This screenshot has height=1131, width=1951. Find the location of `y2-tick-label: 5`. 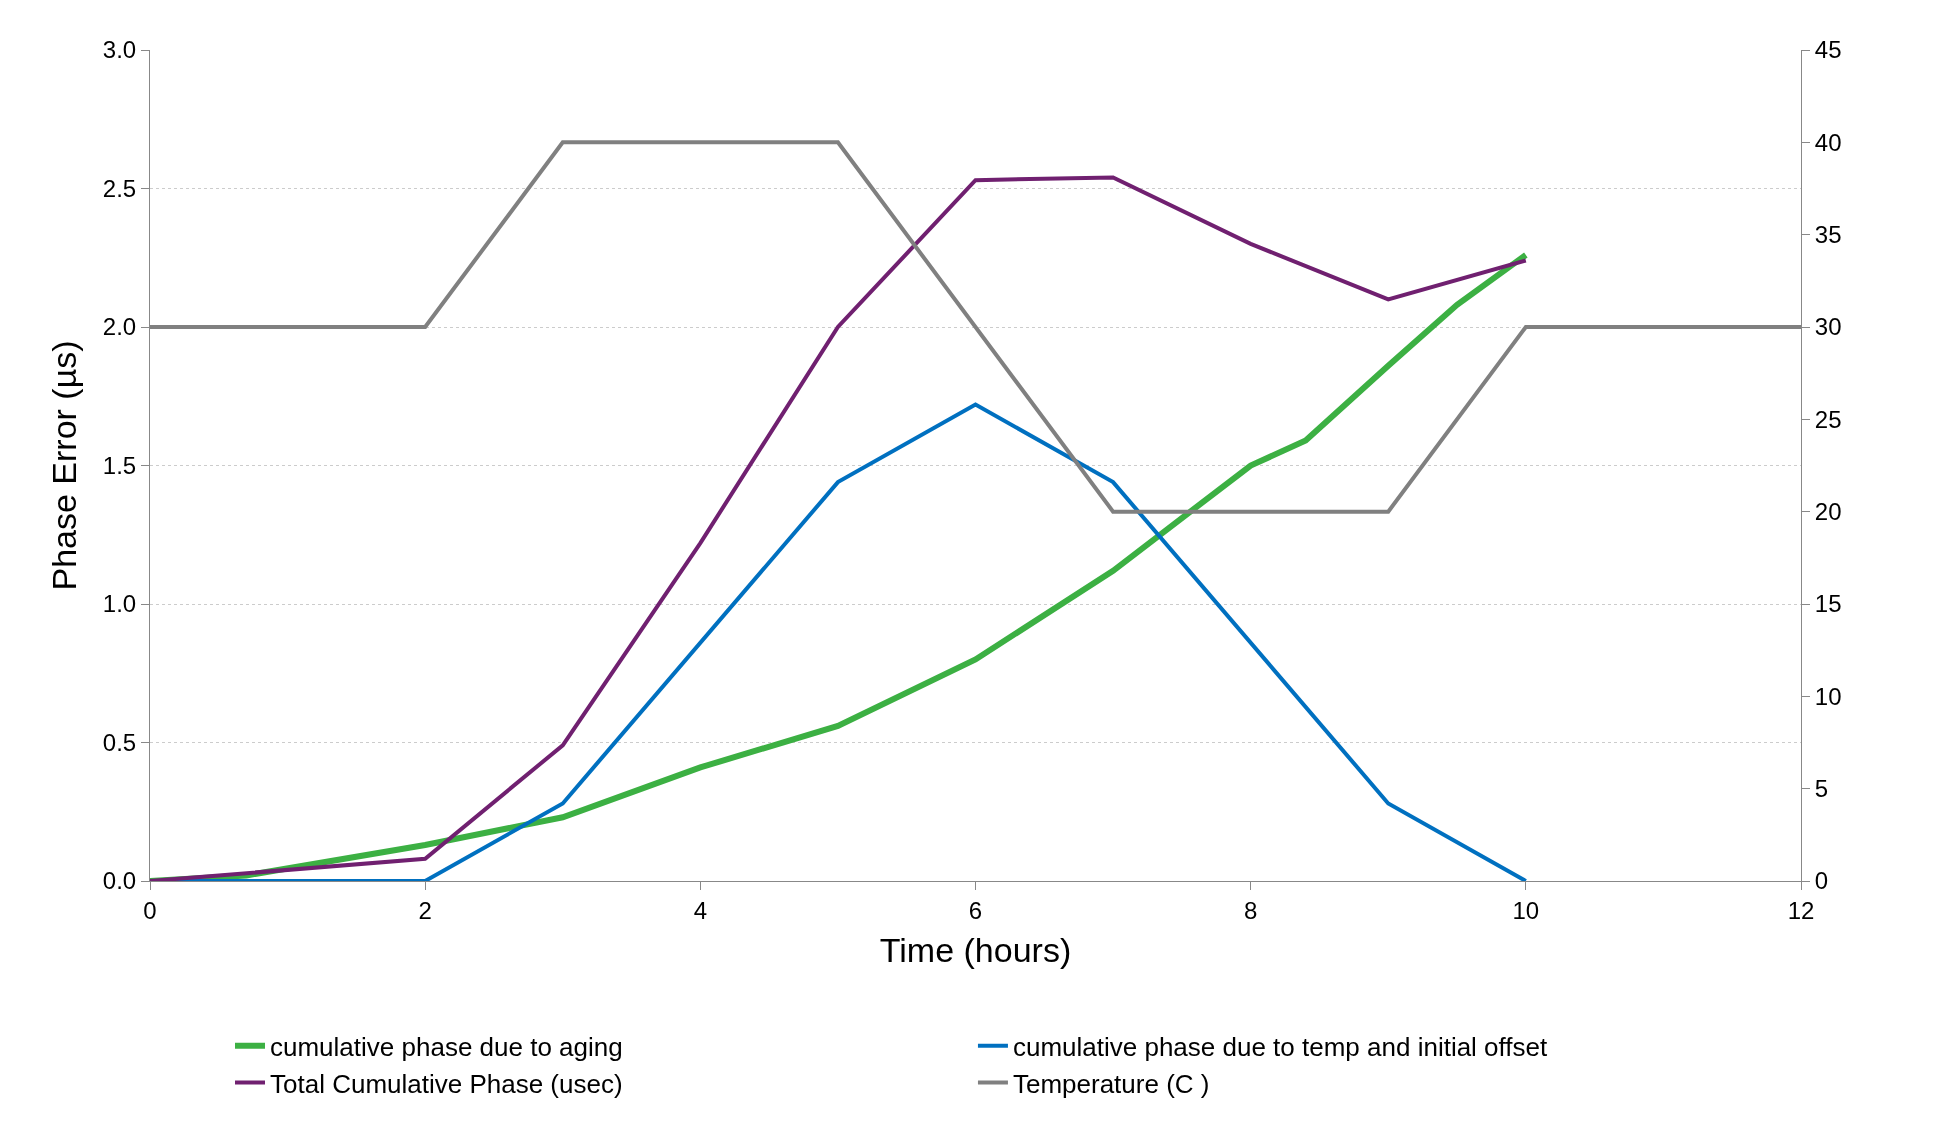

y2-tick-label: 5 is located at coordinates (1821, 789).